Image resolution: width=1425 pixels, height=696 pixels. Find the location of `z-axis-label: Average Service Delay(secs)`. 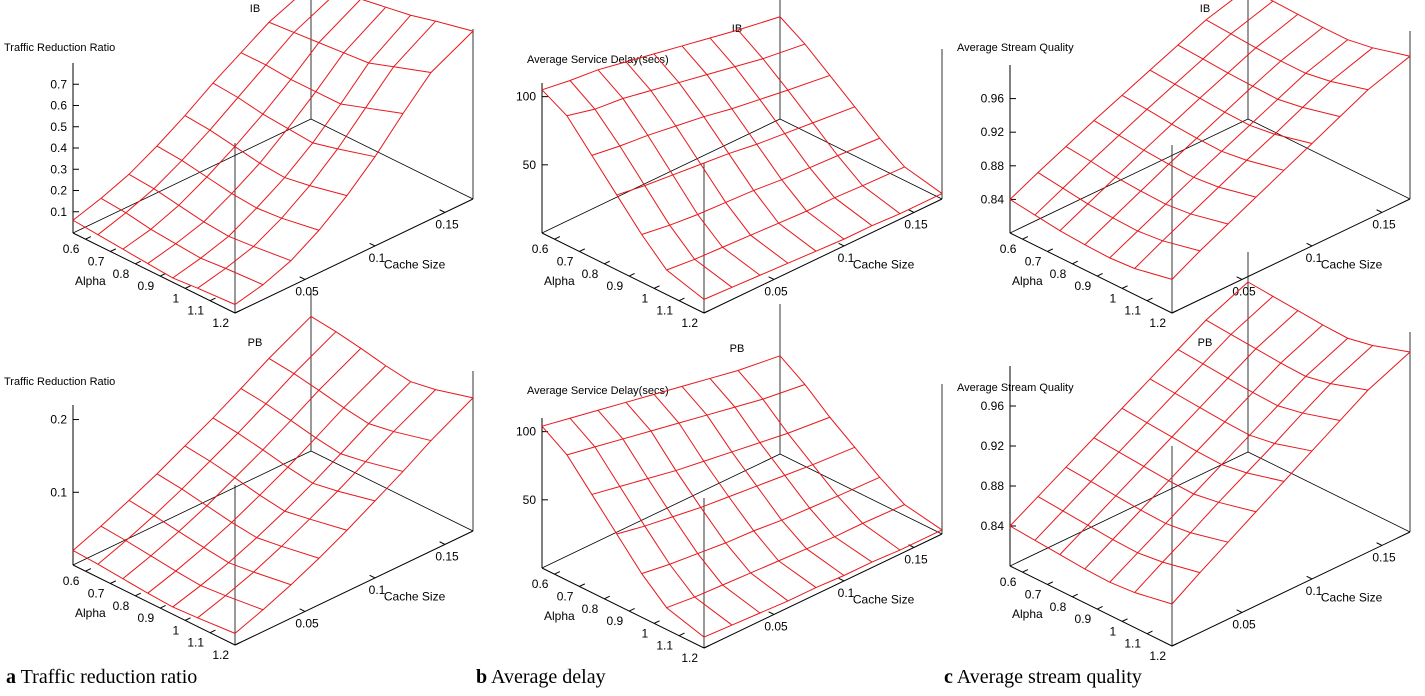

z-axis-label: Average Service Delay(secs) is located at coordinates (598, 391).